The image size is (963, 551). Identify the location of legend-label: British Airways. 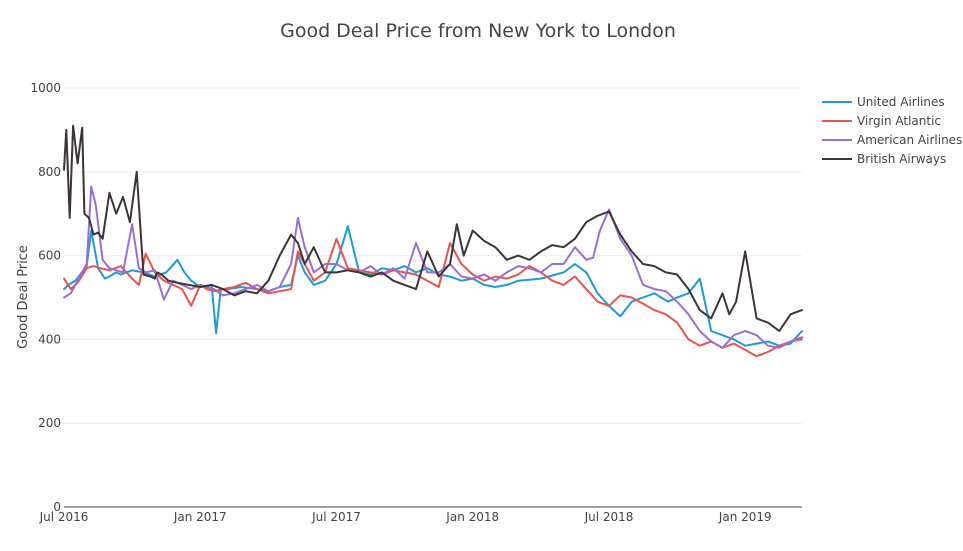
(901, 159).